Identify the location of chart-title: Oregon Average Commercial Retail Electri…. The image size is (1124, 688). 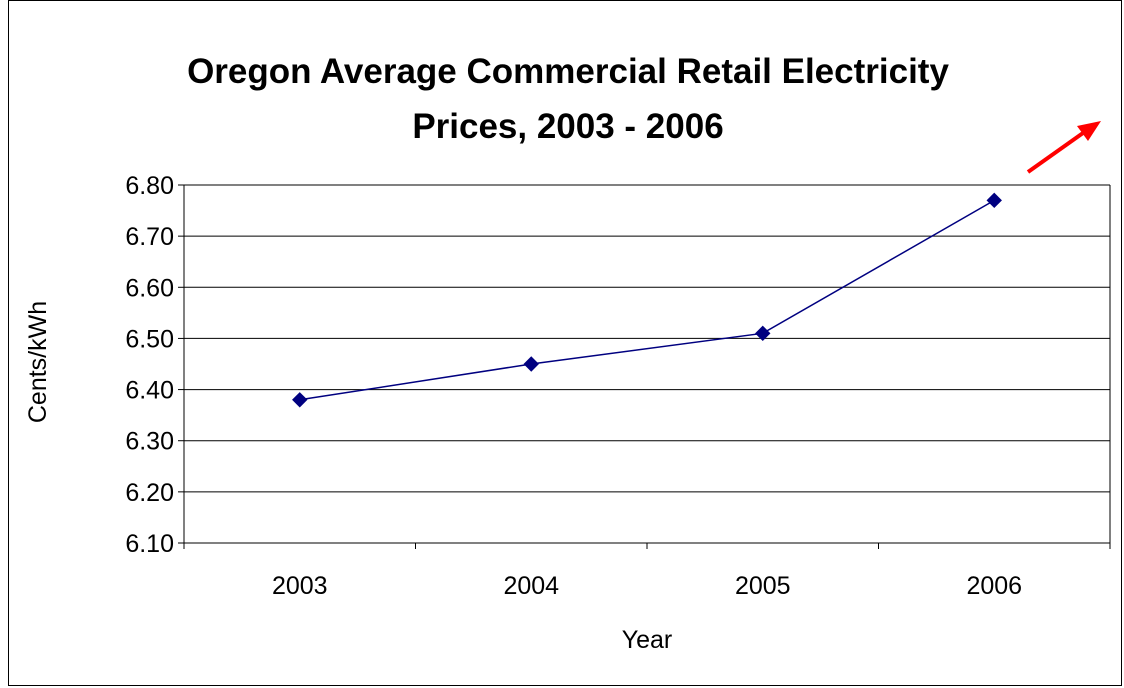
(568, 99).